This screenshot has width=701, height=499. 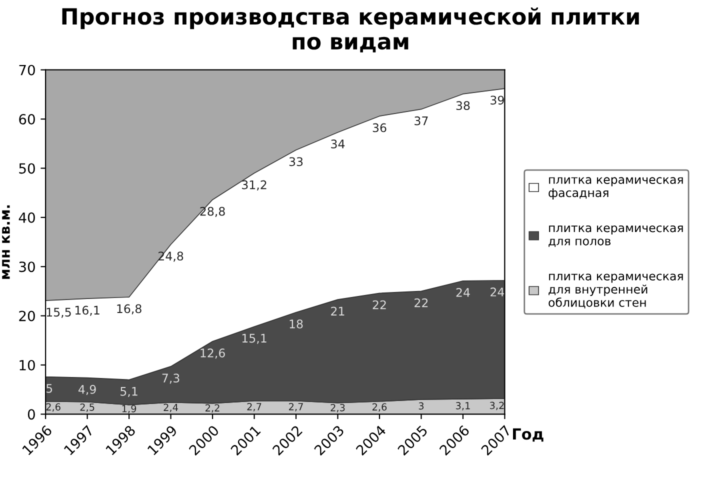 I want to click on data-label: 18, so click(x=296, y=324).